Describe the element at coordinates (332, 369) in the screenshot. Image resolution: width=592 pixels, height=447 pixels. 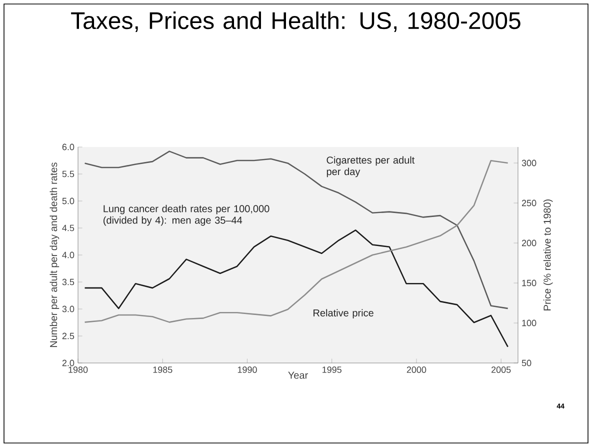
I see `x-tick-label: 1995` at that location.